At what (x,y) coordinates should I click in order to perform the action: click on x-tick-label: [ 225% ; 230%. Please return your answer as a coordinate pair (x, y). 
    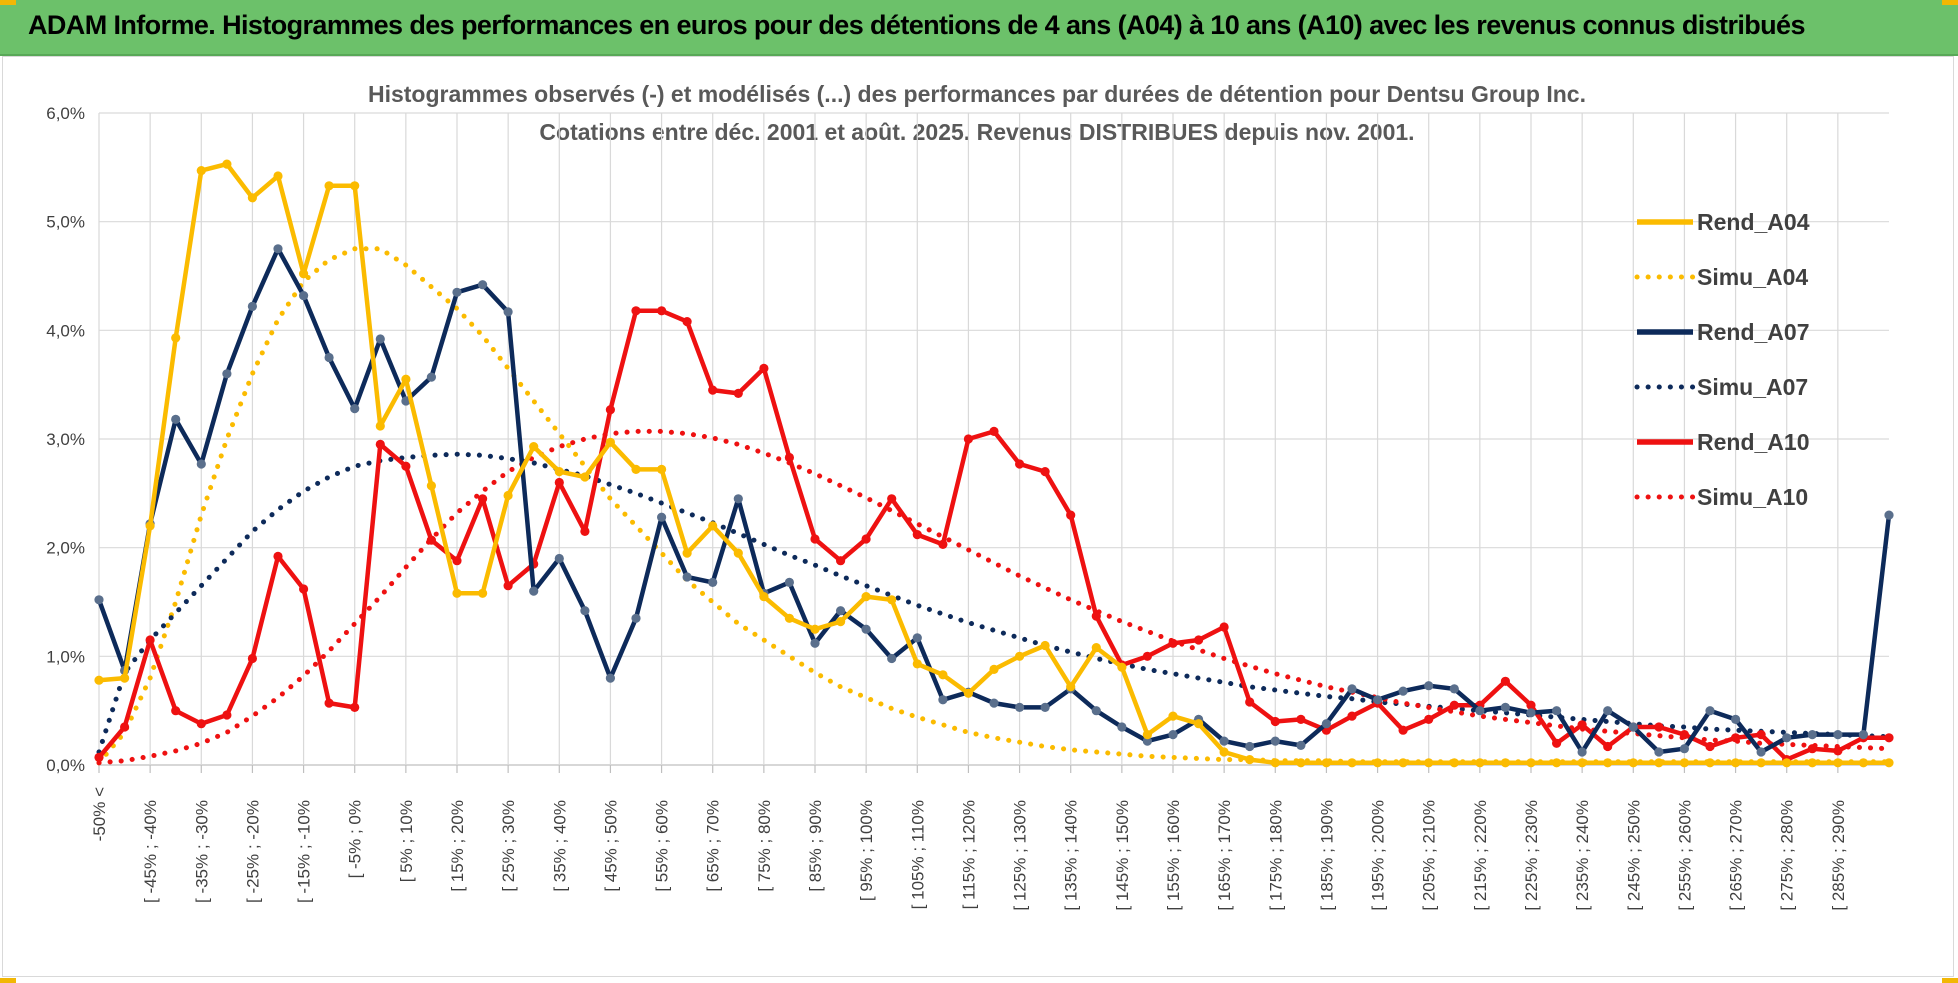
    Looking at the image, I should click on (1531, 855).